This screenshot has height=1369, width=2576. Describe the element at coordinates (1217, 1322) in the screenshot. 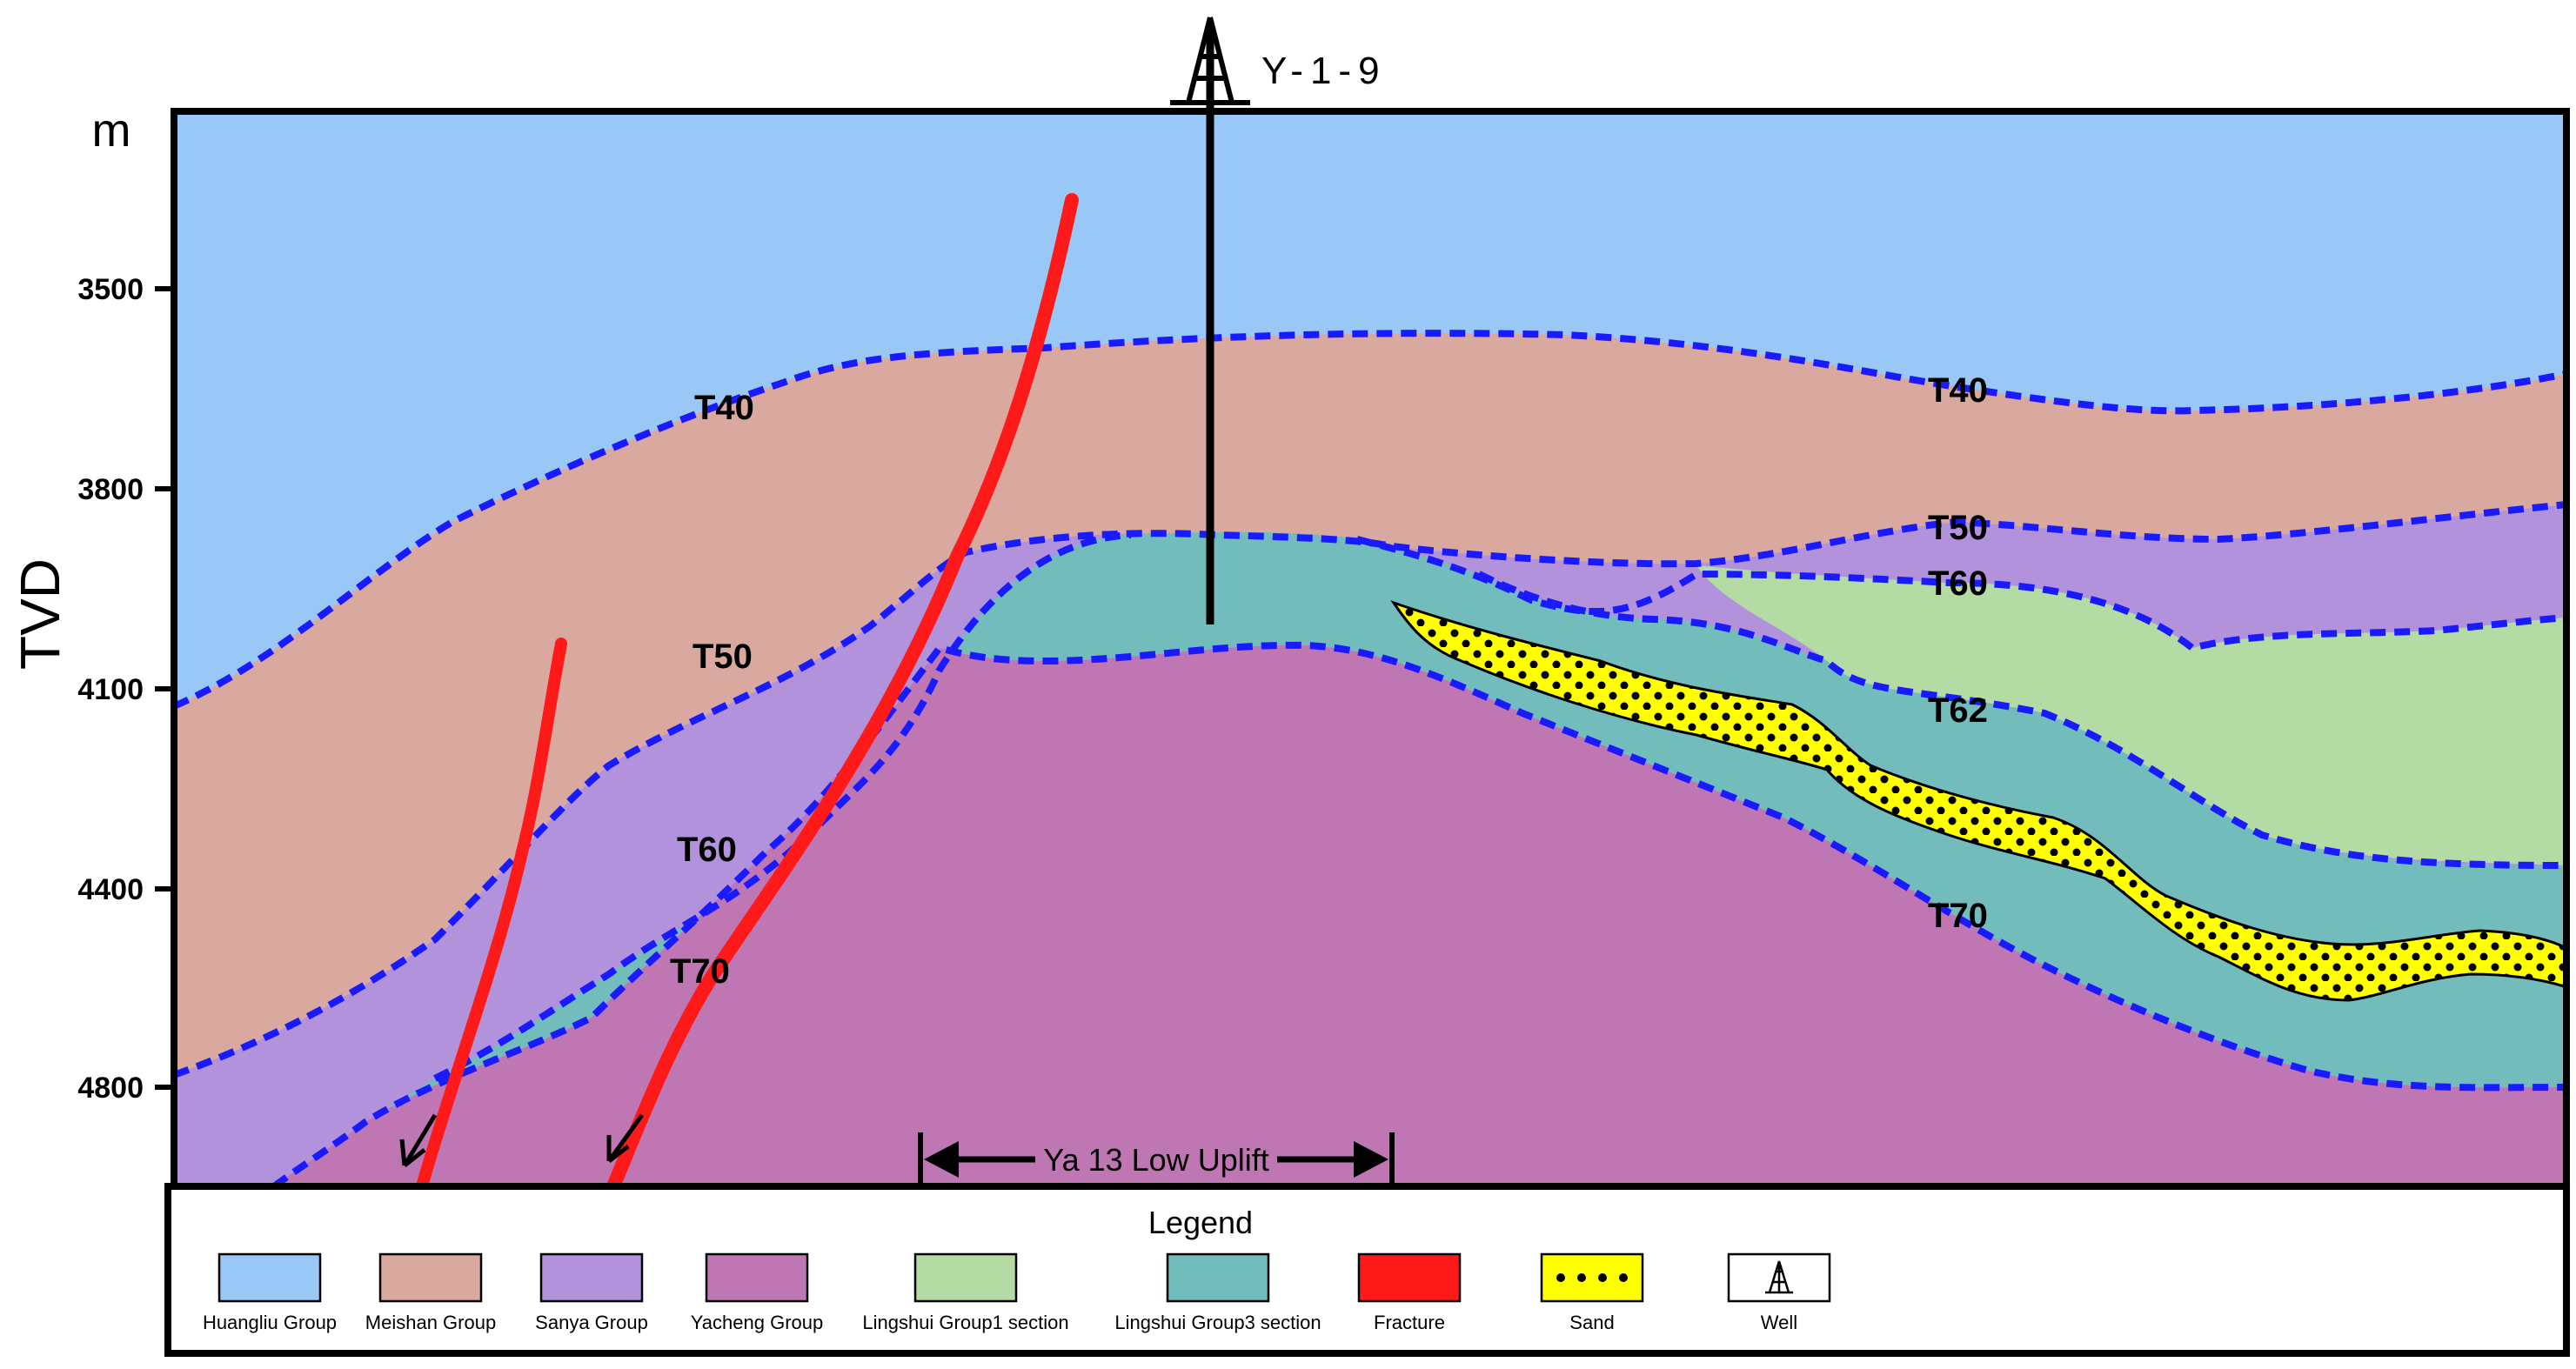

I see `legend-label: Lingshui Group3 section` at that location.